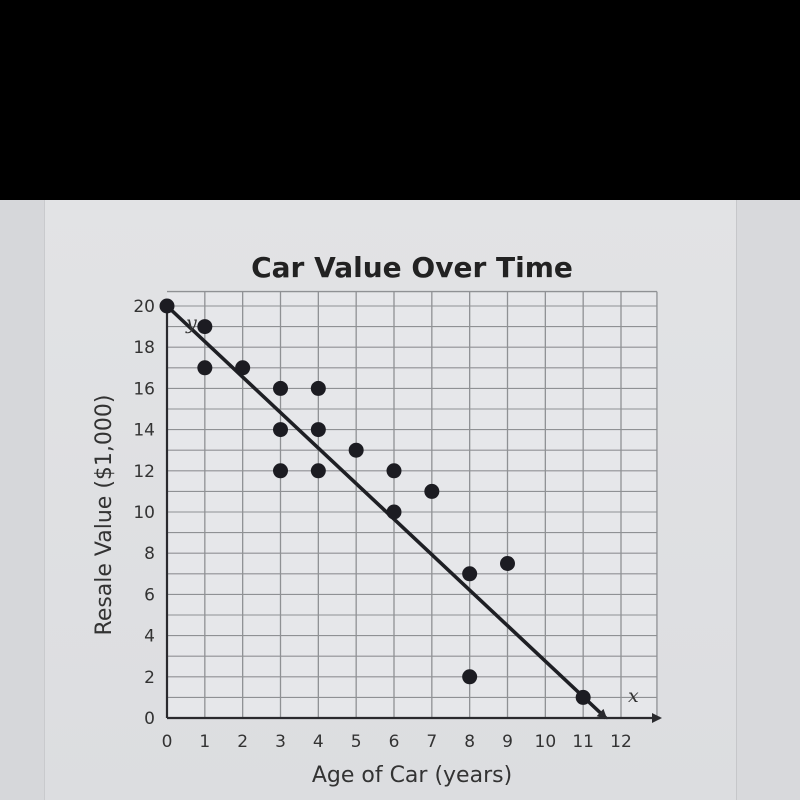  I want to click on x-tick-label: 10, so click(546, 742).